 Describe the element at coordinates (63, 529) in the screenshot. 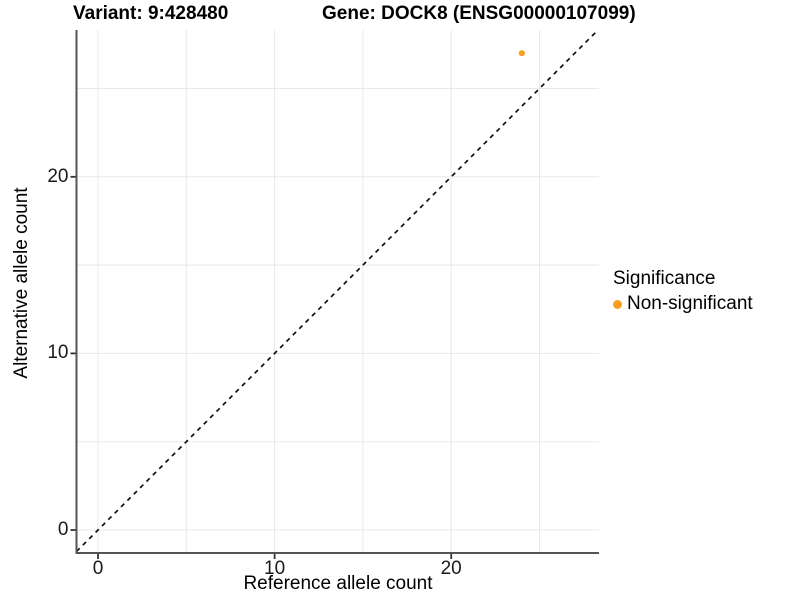

I see `y-tick-label: 0` at that location.